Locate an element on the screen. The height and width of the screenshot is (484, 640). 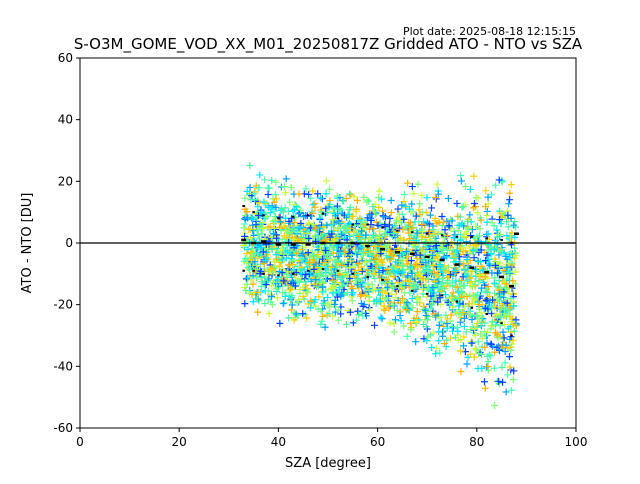
mean-point is located at coordinates (244, 240).